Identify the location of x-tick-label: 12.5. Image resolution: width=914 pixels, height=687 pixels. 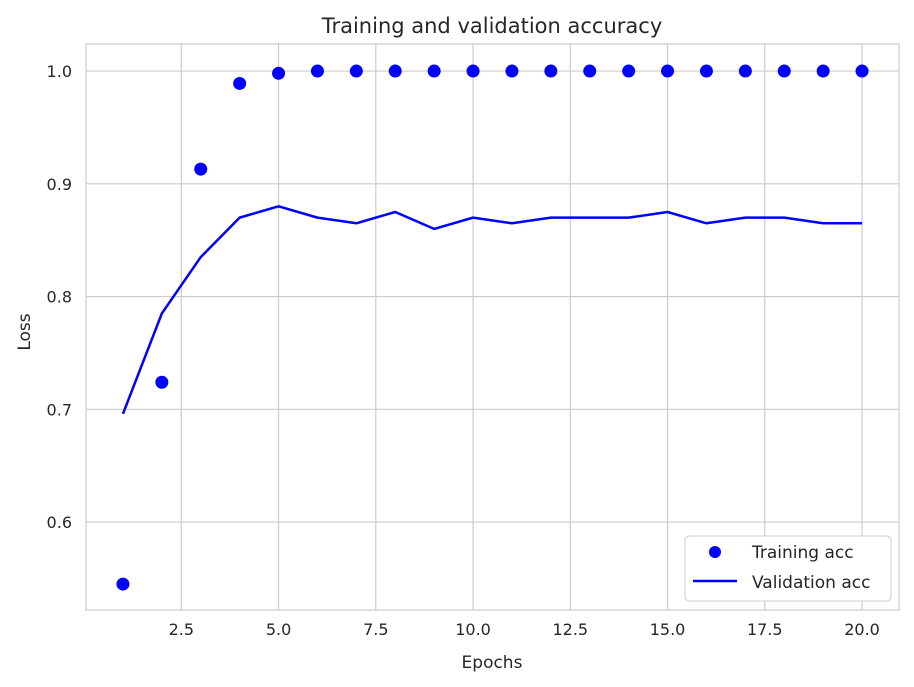
(570, 629).